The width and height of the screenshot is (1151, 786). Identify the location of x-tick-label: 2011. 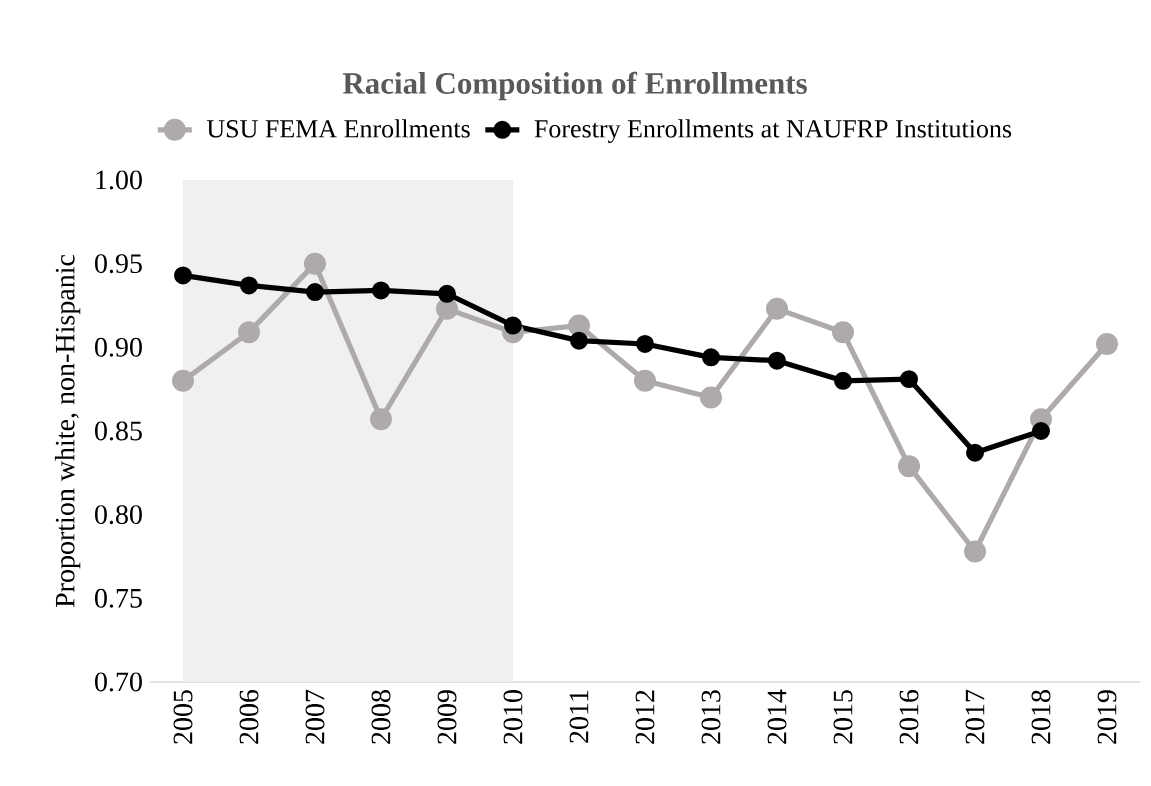
(579, 716).